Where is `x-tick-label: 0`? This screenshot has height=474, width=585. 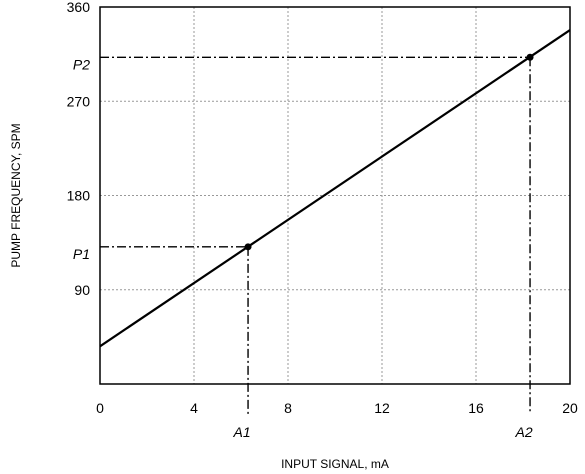 x-tick-label: 0 is located at coordinates (100, 408).